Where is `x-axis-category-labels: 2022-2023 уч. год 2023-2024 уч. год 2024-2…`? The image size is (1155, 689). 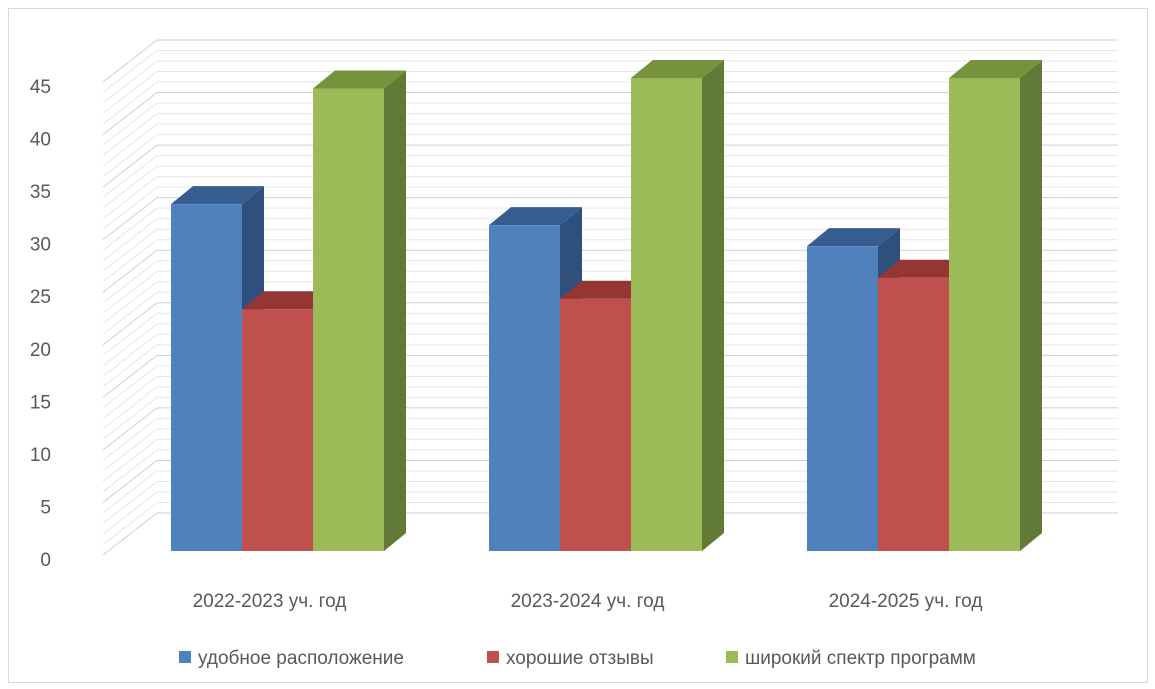
x-axis-category-labels: 2022-2023 уч. год 2023-2024 уч. год 2024-2… is located at coordinates (588, 601).